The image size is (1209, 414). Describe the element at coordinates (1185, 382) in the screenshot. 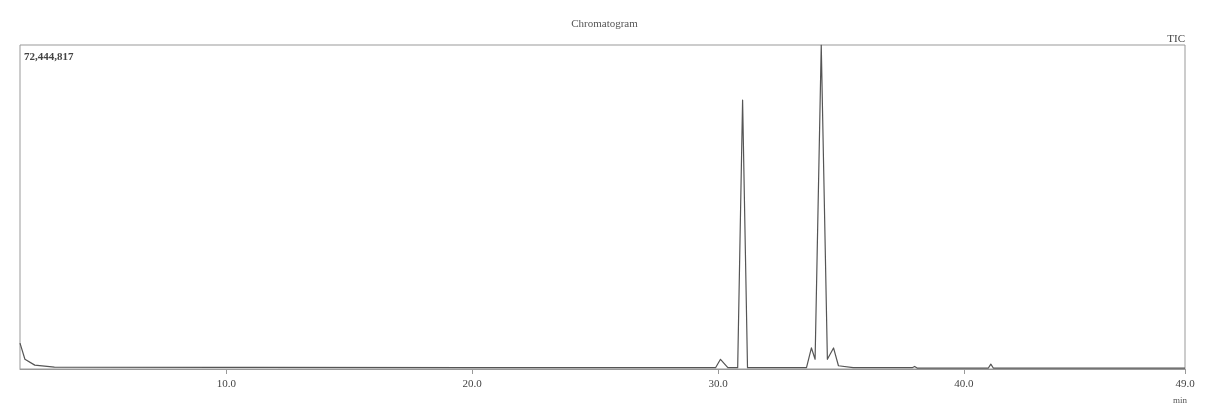

I see `x-tick-label: 49.0` at that location.